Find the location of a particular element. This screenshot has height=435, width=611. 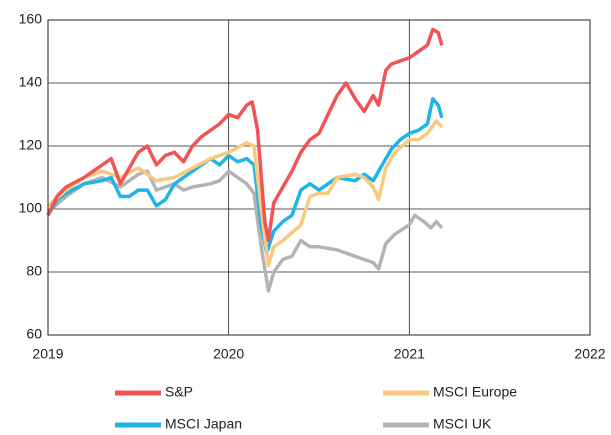

y-tick-label: 160 is located at coordinates (31, 19).